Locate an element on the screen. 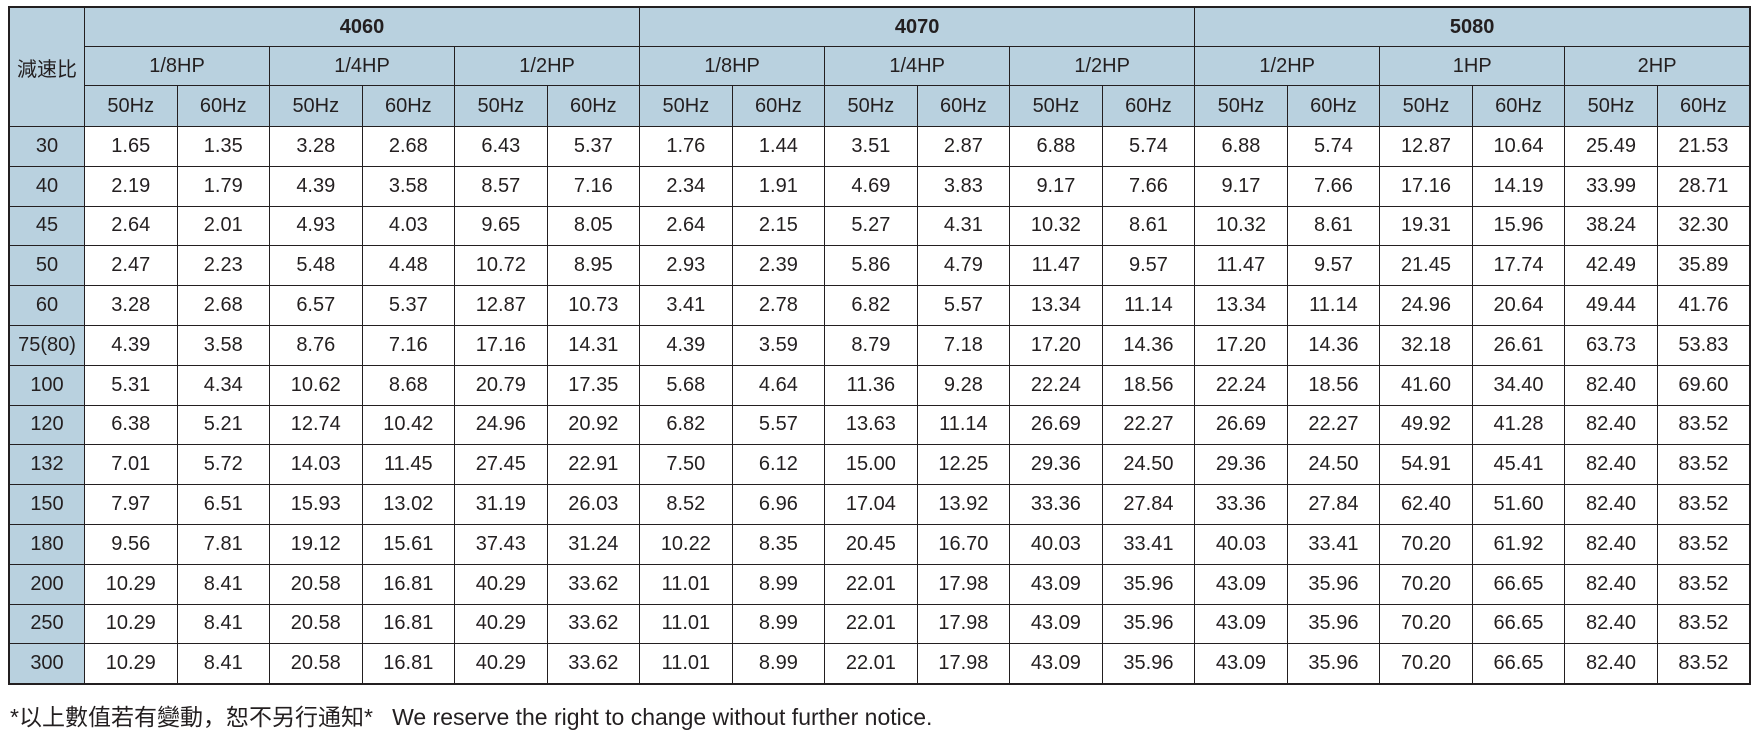 This screenshot has height=732, width=1759. value-cell: 8.41 is located at coordinates (223, 664).